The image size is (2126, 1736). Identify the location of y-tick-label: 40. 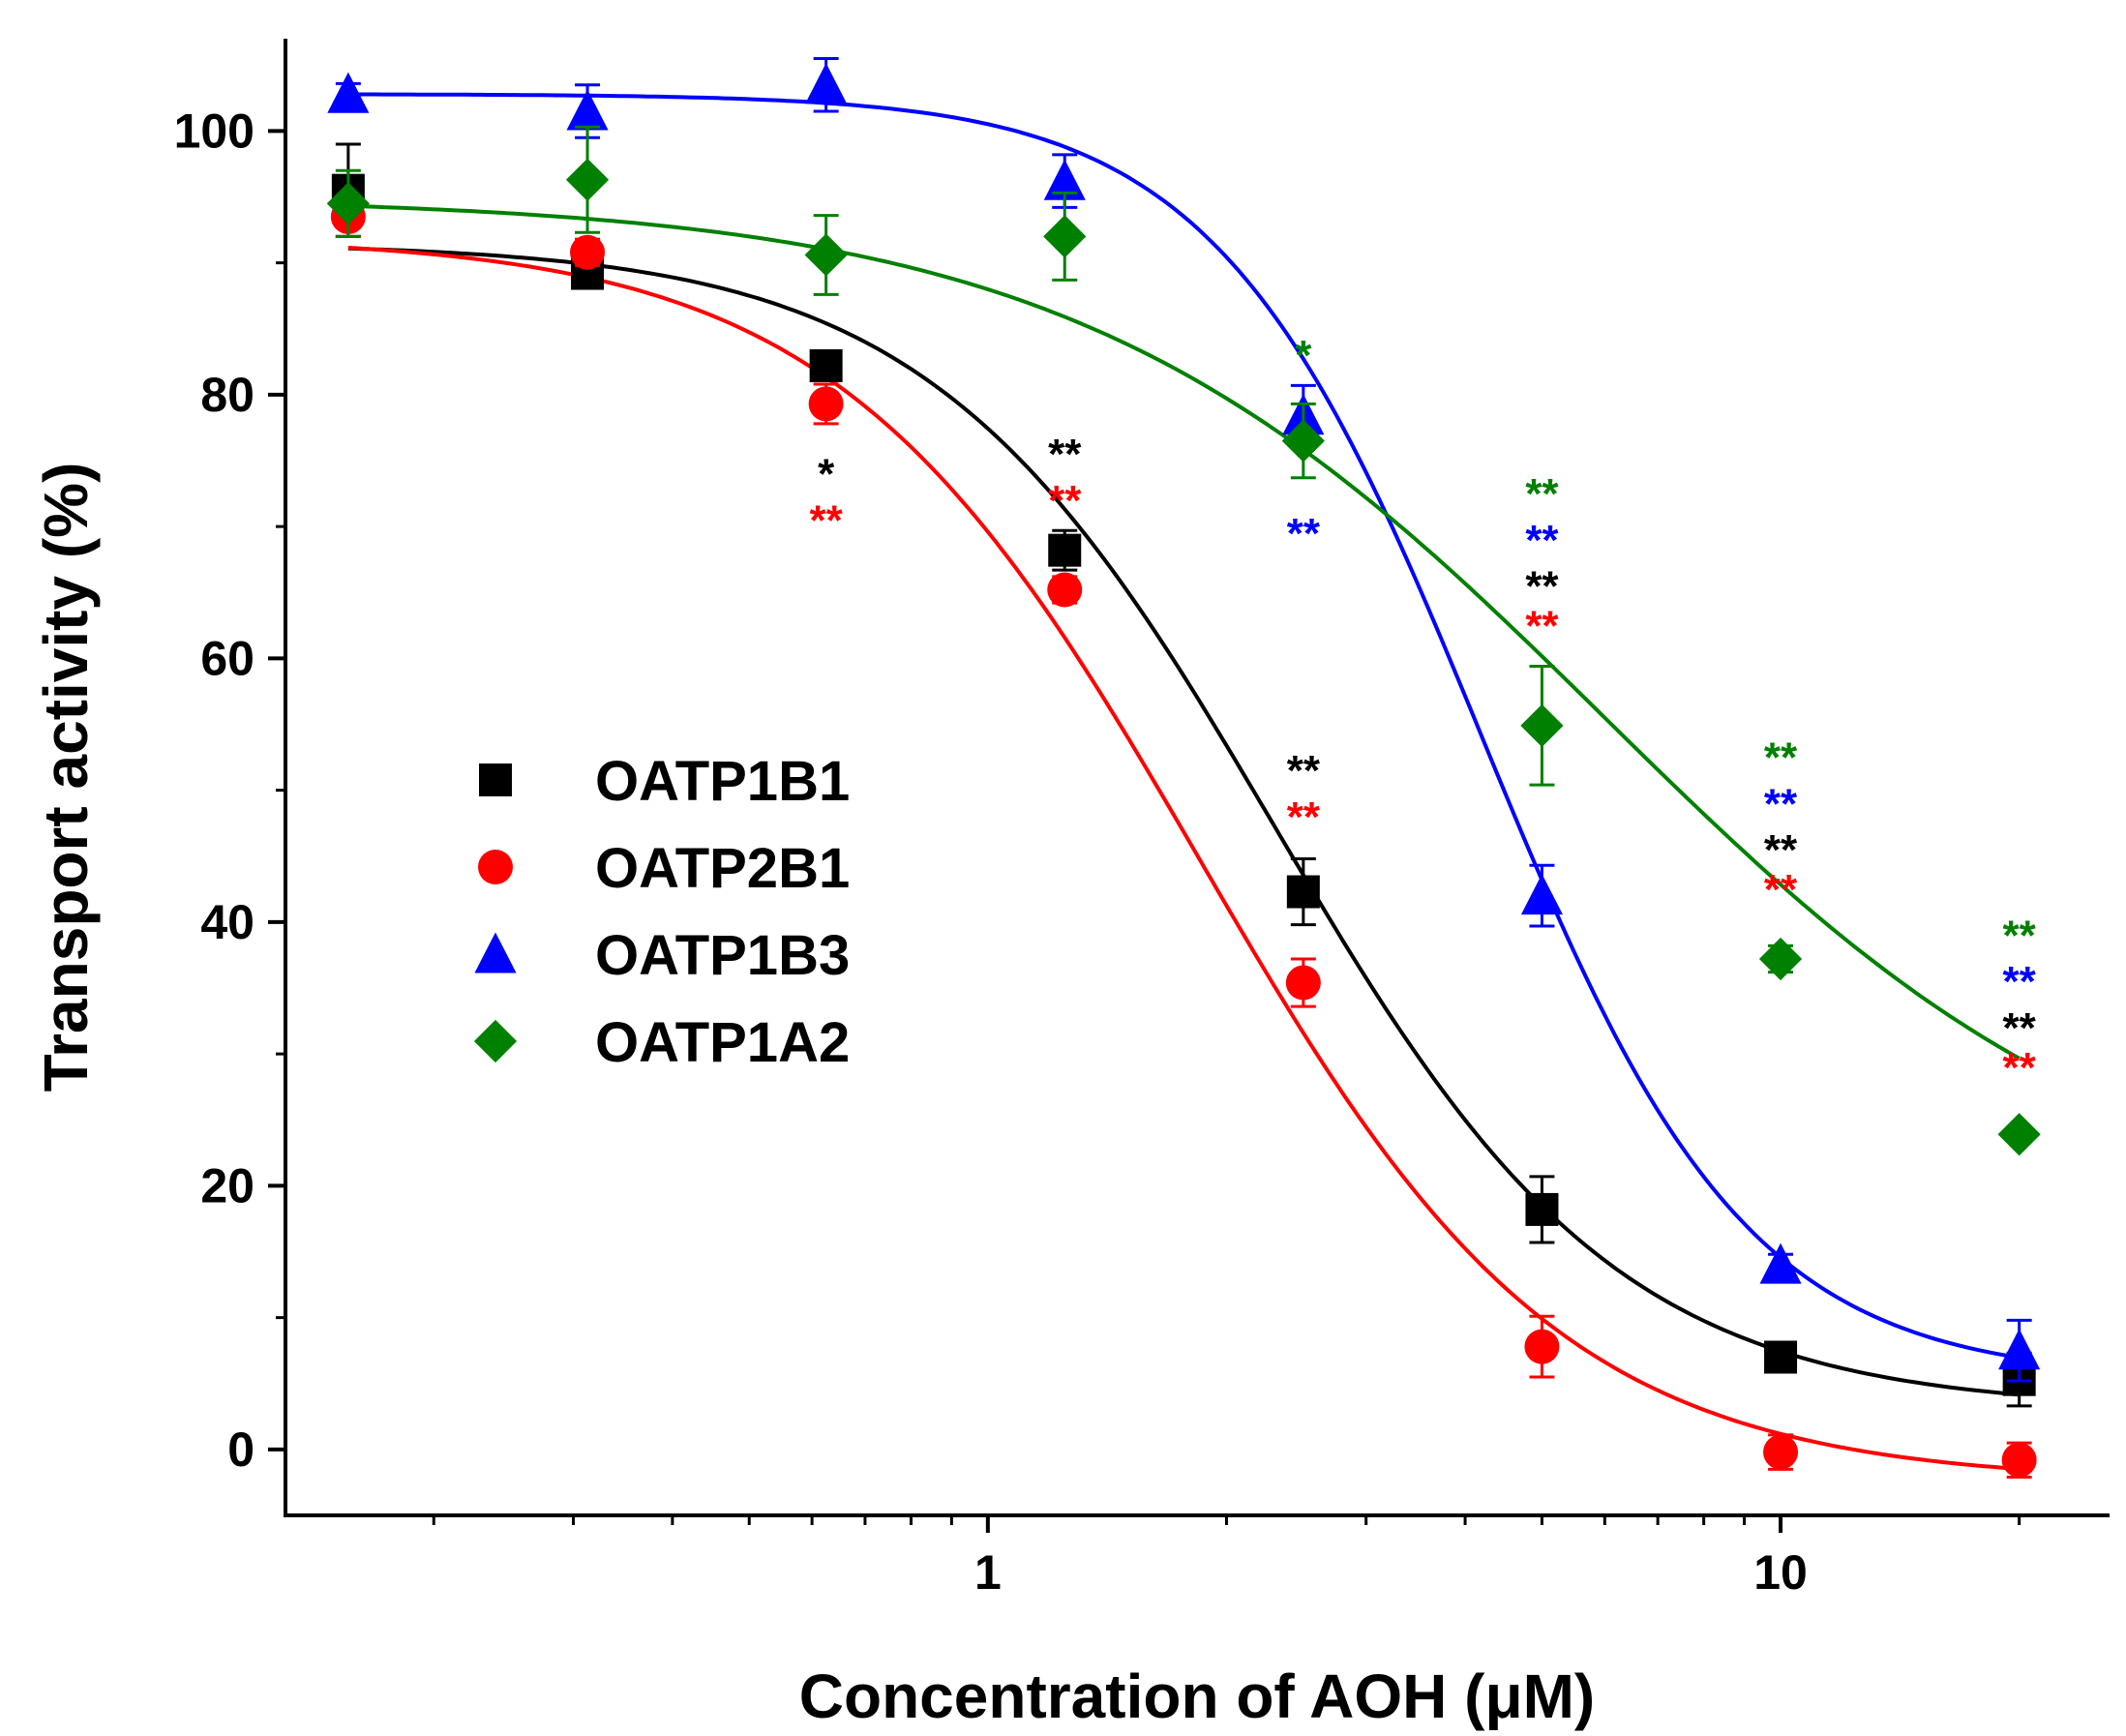
(227, 922).